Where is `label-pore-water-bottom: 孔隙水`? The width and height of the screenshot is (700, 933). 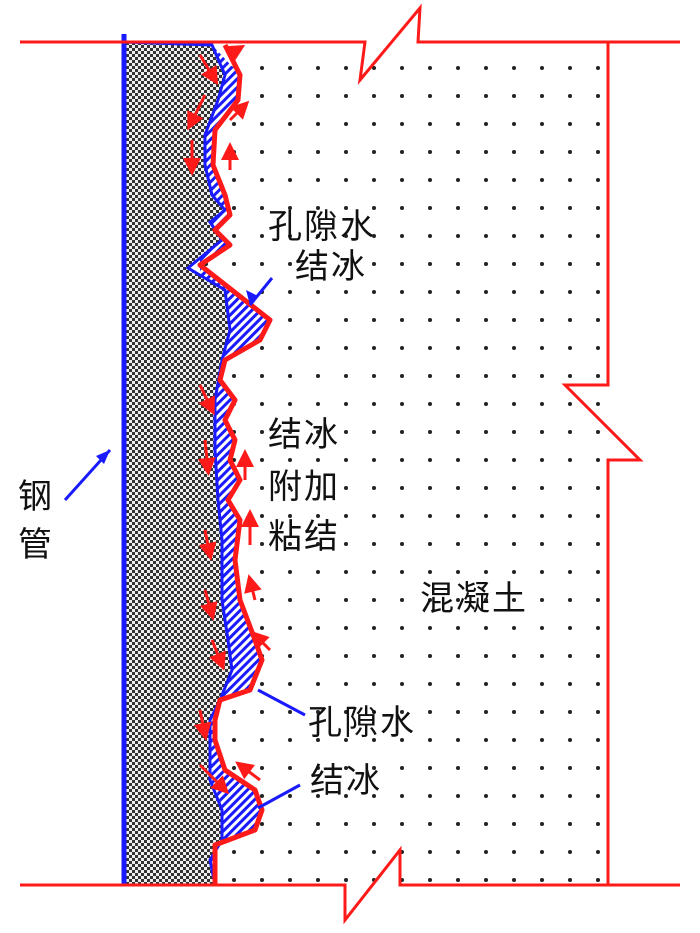
label-pore-water-bottom: 孔隙水 is located at coordinates (362, 723).